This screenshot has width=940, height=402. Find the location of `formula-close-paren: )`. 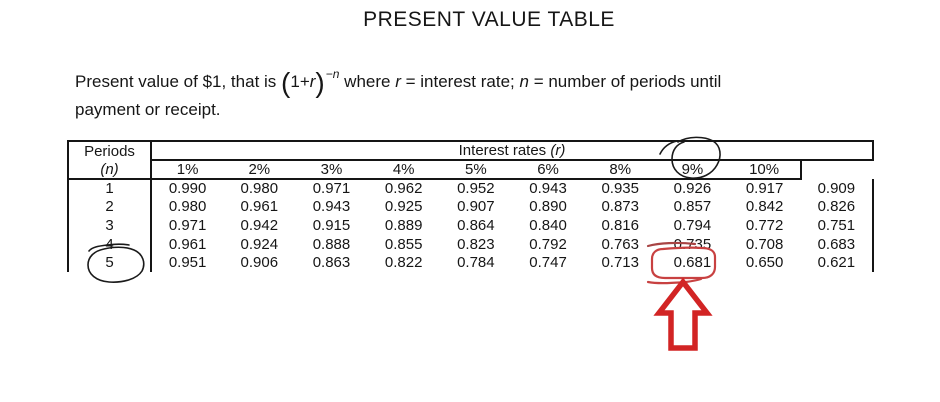

formula-close-paren: ) is located at coordinates (320, 82).